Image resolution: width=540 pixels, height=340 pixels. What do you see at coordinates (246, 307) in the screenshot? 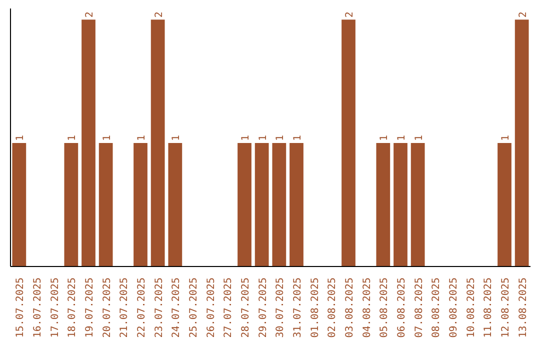
I see `x-tick-label: 28.07.2025` at bounding box center [246, 307].